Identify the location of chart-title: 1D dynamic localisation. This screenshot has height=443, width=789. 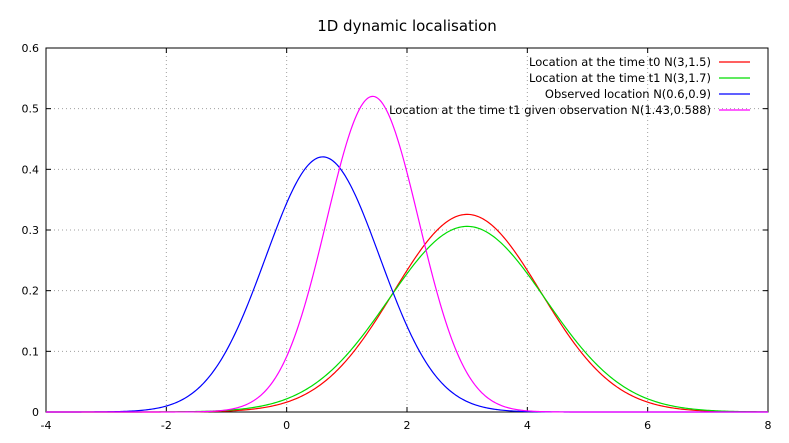
(407, 26).